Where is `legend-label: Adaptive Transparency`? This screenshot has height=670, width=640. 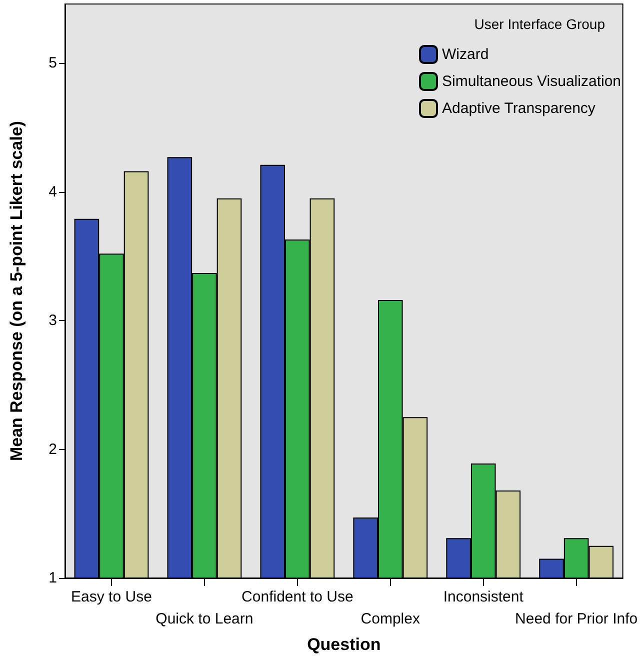 legend-label: Adaptive Transparency is located at coordinates (519, 108).